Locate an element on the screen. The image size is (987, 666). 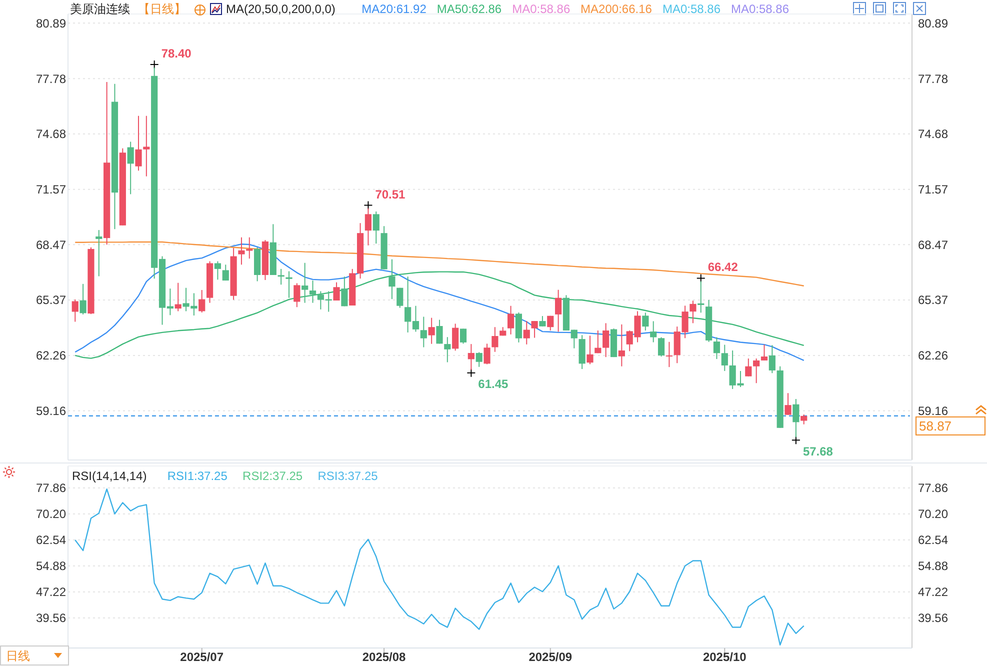
text: 54.88 is located at coordinates (933, 566).